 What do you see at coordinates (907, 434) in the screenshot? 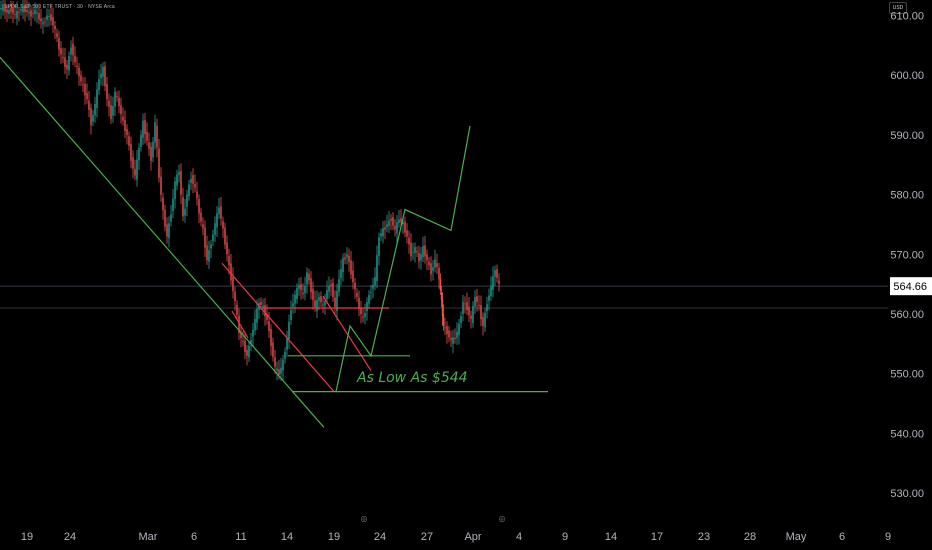
I see `y-tick-label: 540.00` at bounding box center [907, 434].